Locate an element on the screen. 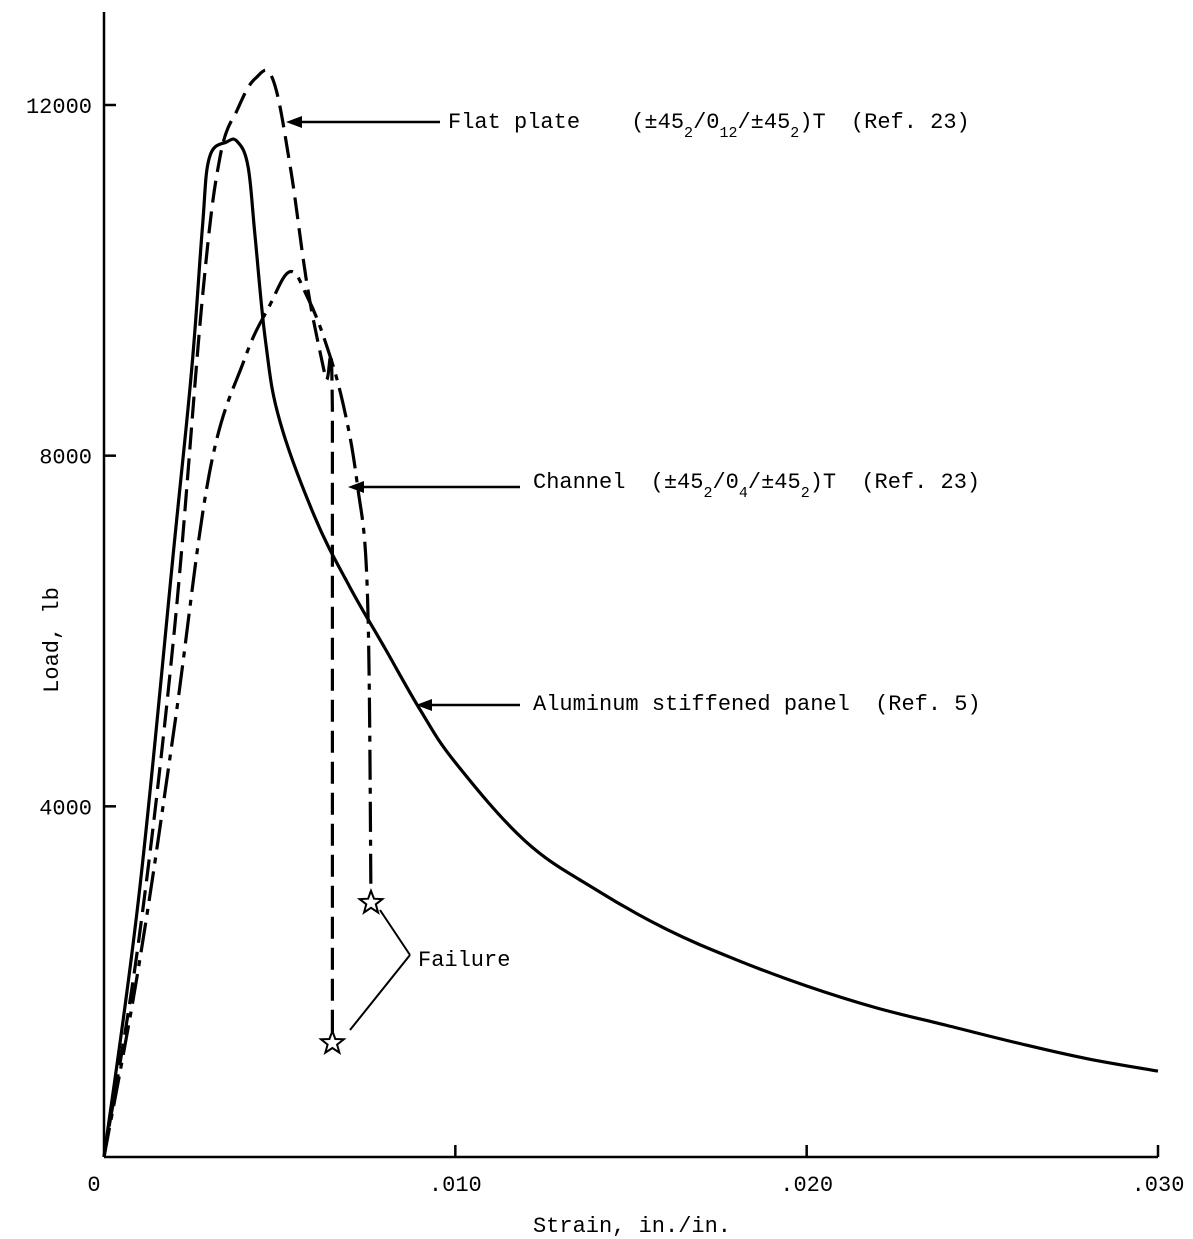 This screenshot has width=1193, height=1239. flat-plate-layup: (±45 is located at coordinates (657, 122).